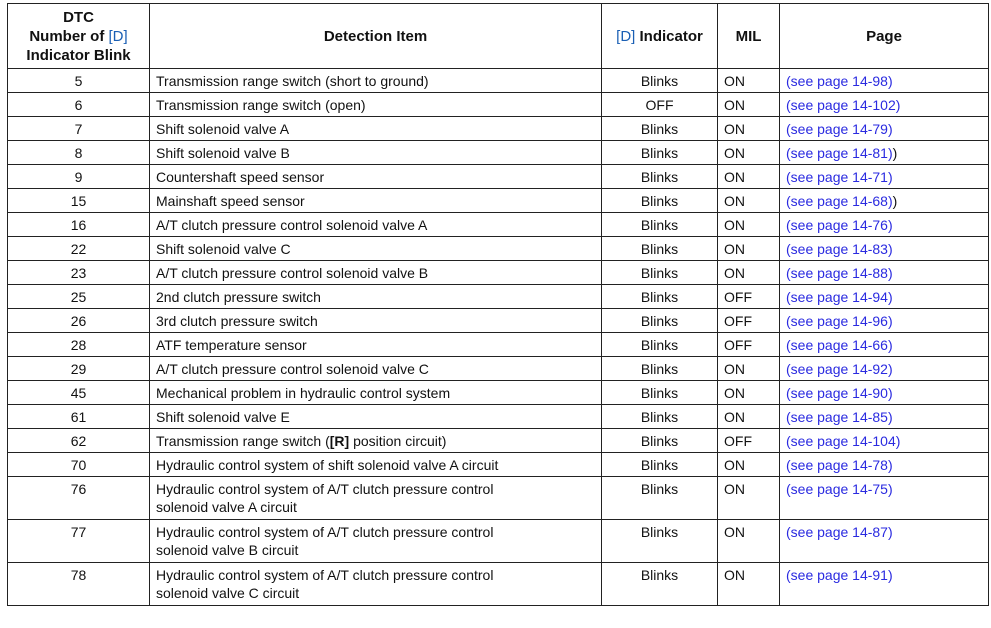 This screenshot has height=628, width=991. I want to click on page-link: (see page 14-92), so click(839, 369).